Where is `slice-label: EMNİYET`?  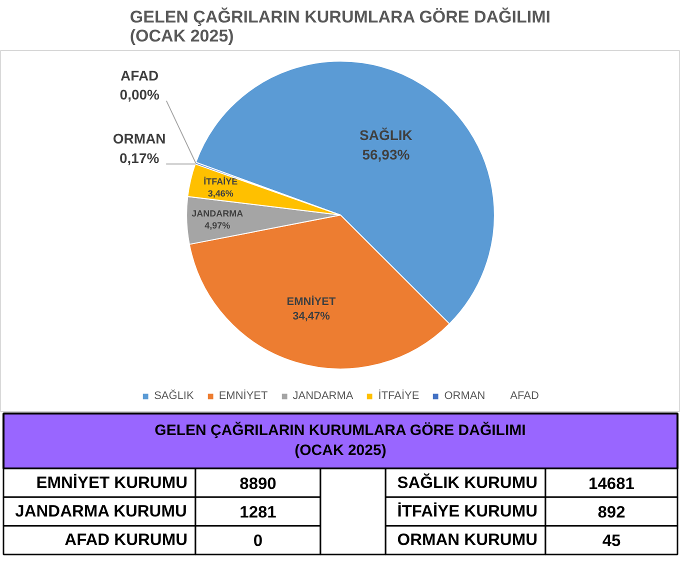
slice-label: EMNİYET is located at coordinates (311, 301).